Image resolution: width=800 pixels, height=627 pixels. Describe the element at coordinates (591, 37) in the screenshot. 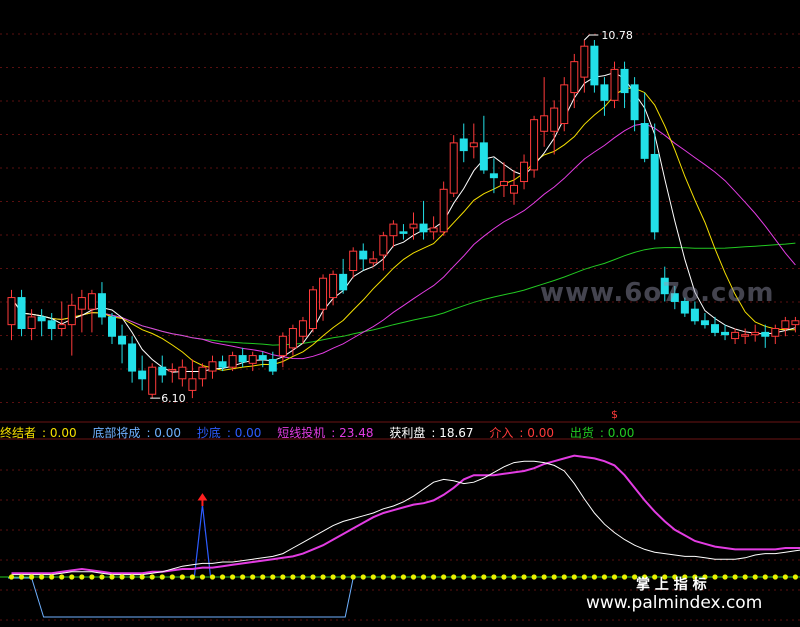

I see `high-marker` at that location.